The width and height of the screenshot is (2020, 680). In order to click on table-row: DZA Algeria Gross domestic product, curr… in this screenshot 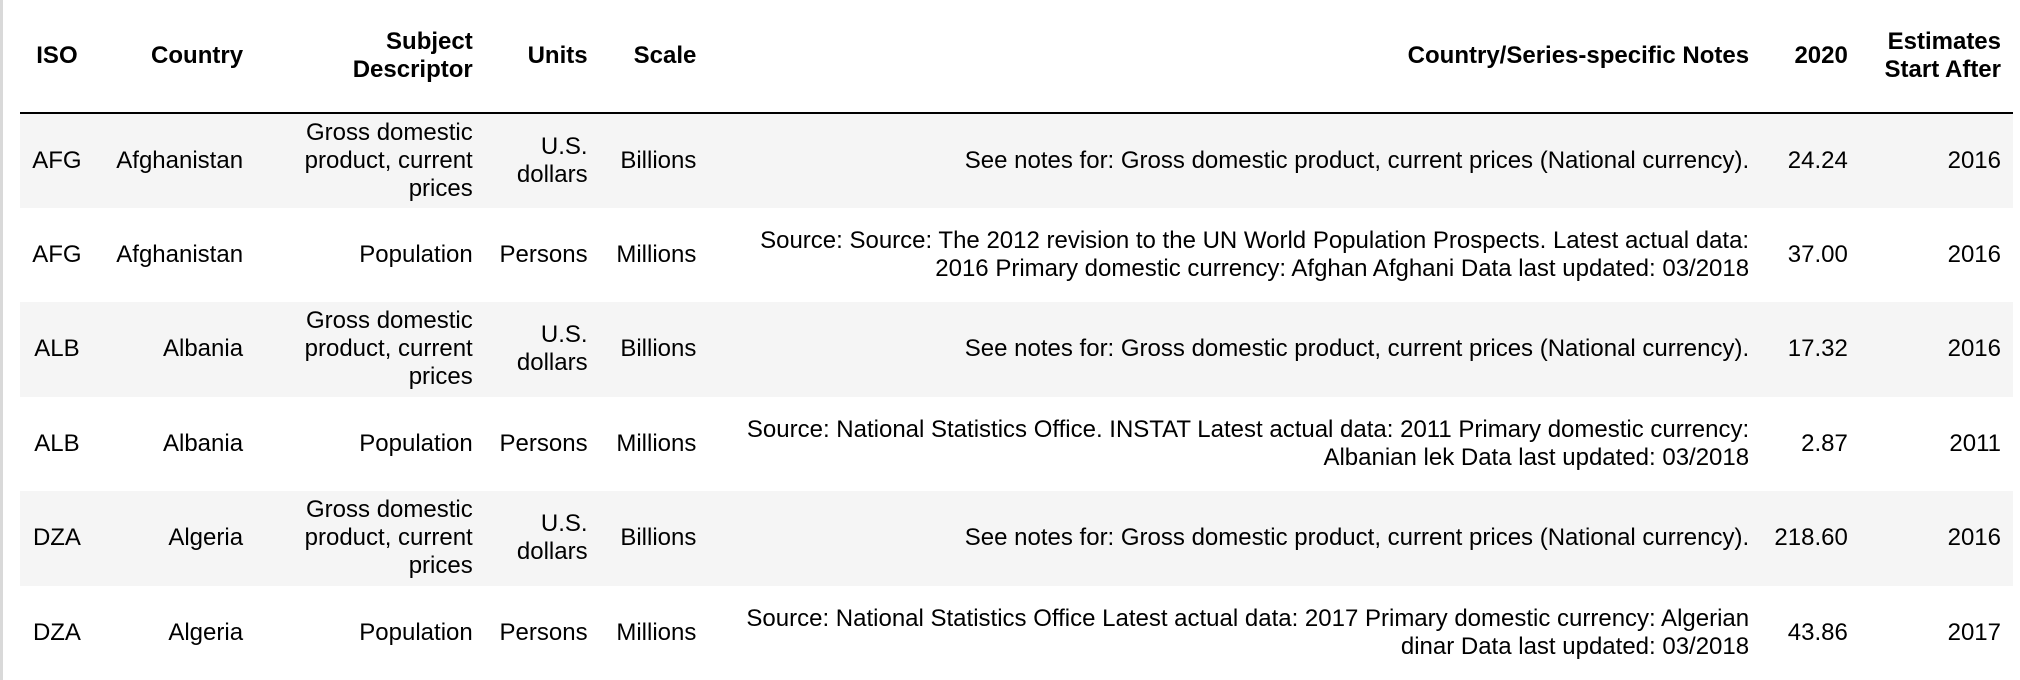, I will do `click(1016, 538)`.